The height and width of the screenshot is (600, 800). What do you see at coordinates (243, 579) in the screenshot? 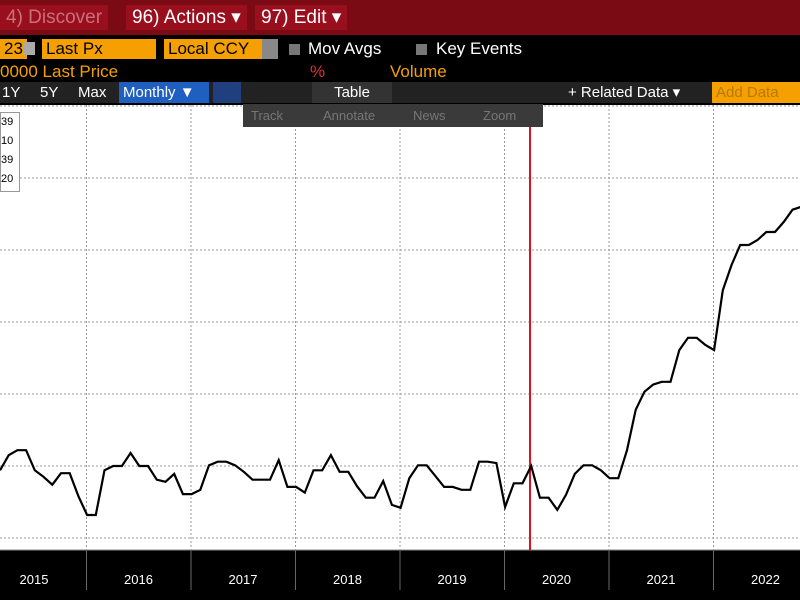
I see `x-tick-label: 2017` at bounding box center [243, 579].